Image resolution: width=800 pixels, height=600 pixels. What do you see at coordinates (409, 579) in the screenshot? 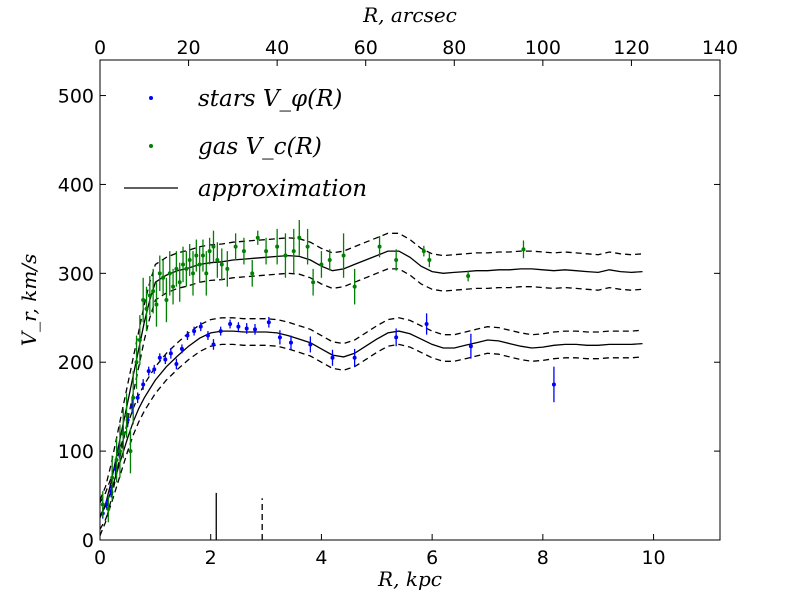
I see `x-axis-label: R, kpc` at bounding box center [409, 579].